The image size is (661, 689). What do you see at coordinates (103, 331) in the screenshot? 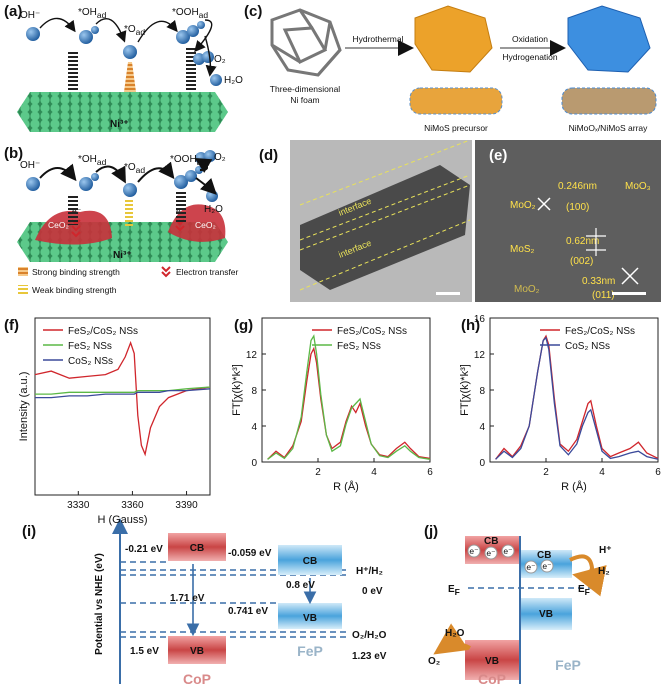
I see `legend-label: FeS₂/CoS₂ NSs` at bounding box center [103, 331].